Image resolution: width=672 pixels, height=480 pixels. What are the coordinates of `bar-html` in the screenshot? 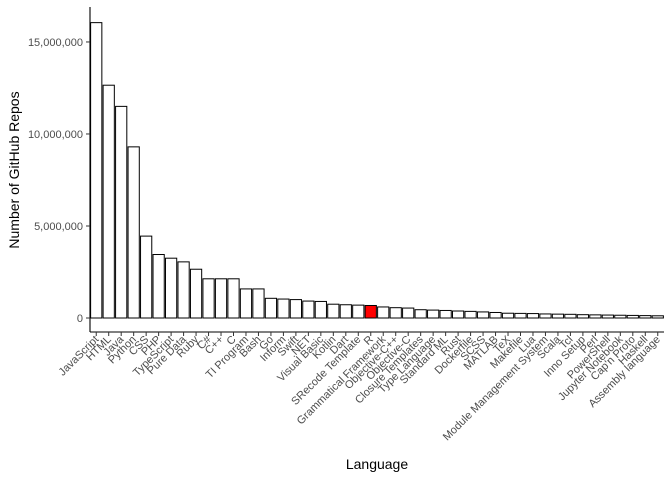 It's located at (108, 201).